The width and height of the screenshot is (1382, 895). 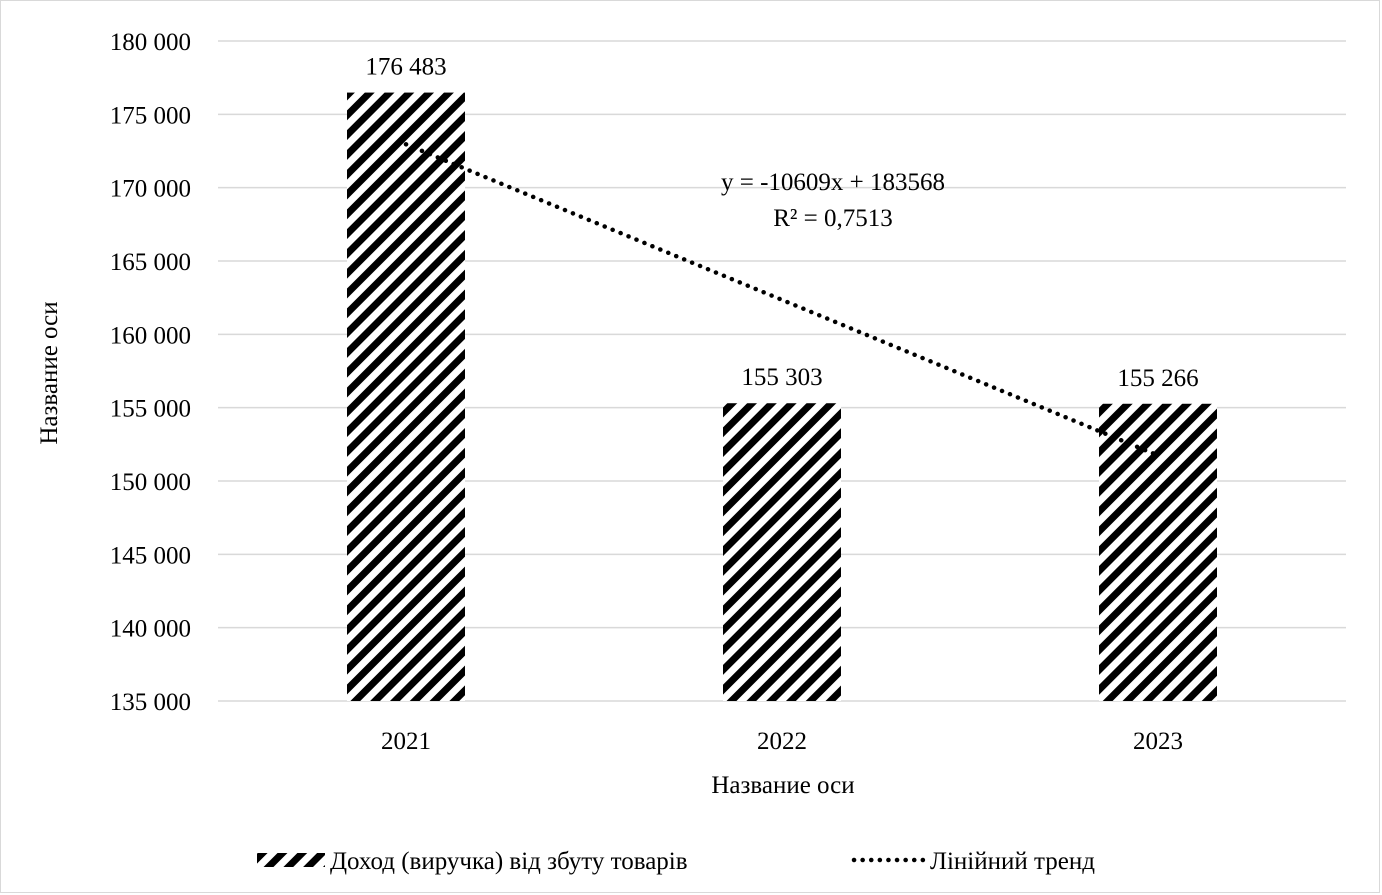 What do you see at coordinates (49, 372) in the screenshot?
I see `y-axis-title: Название оси` at bounding box center [49, 372].